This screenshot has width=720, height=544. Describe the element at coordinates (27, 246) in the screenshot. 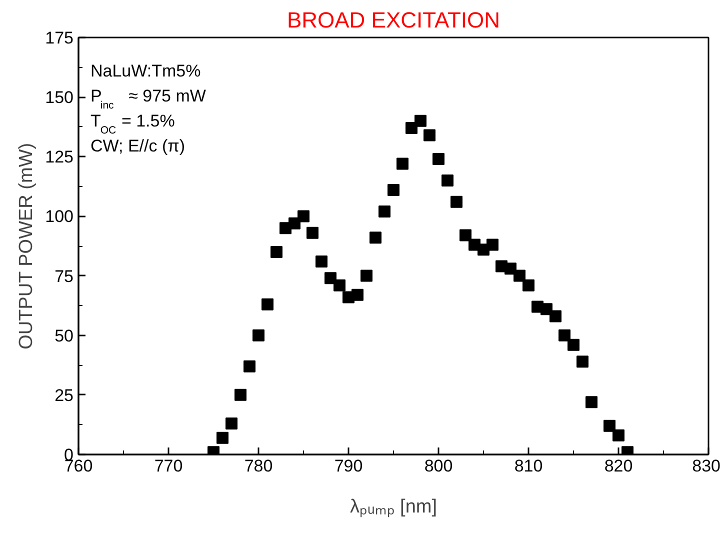

I see `y-axis-title: OUTPUT POWER (mW)` at that location.